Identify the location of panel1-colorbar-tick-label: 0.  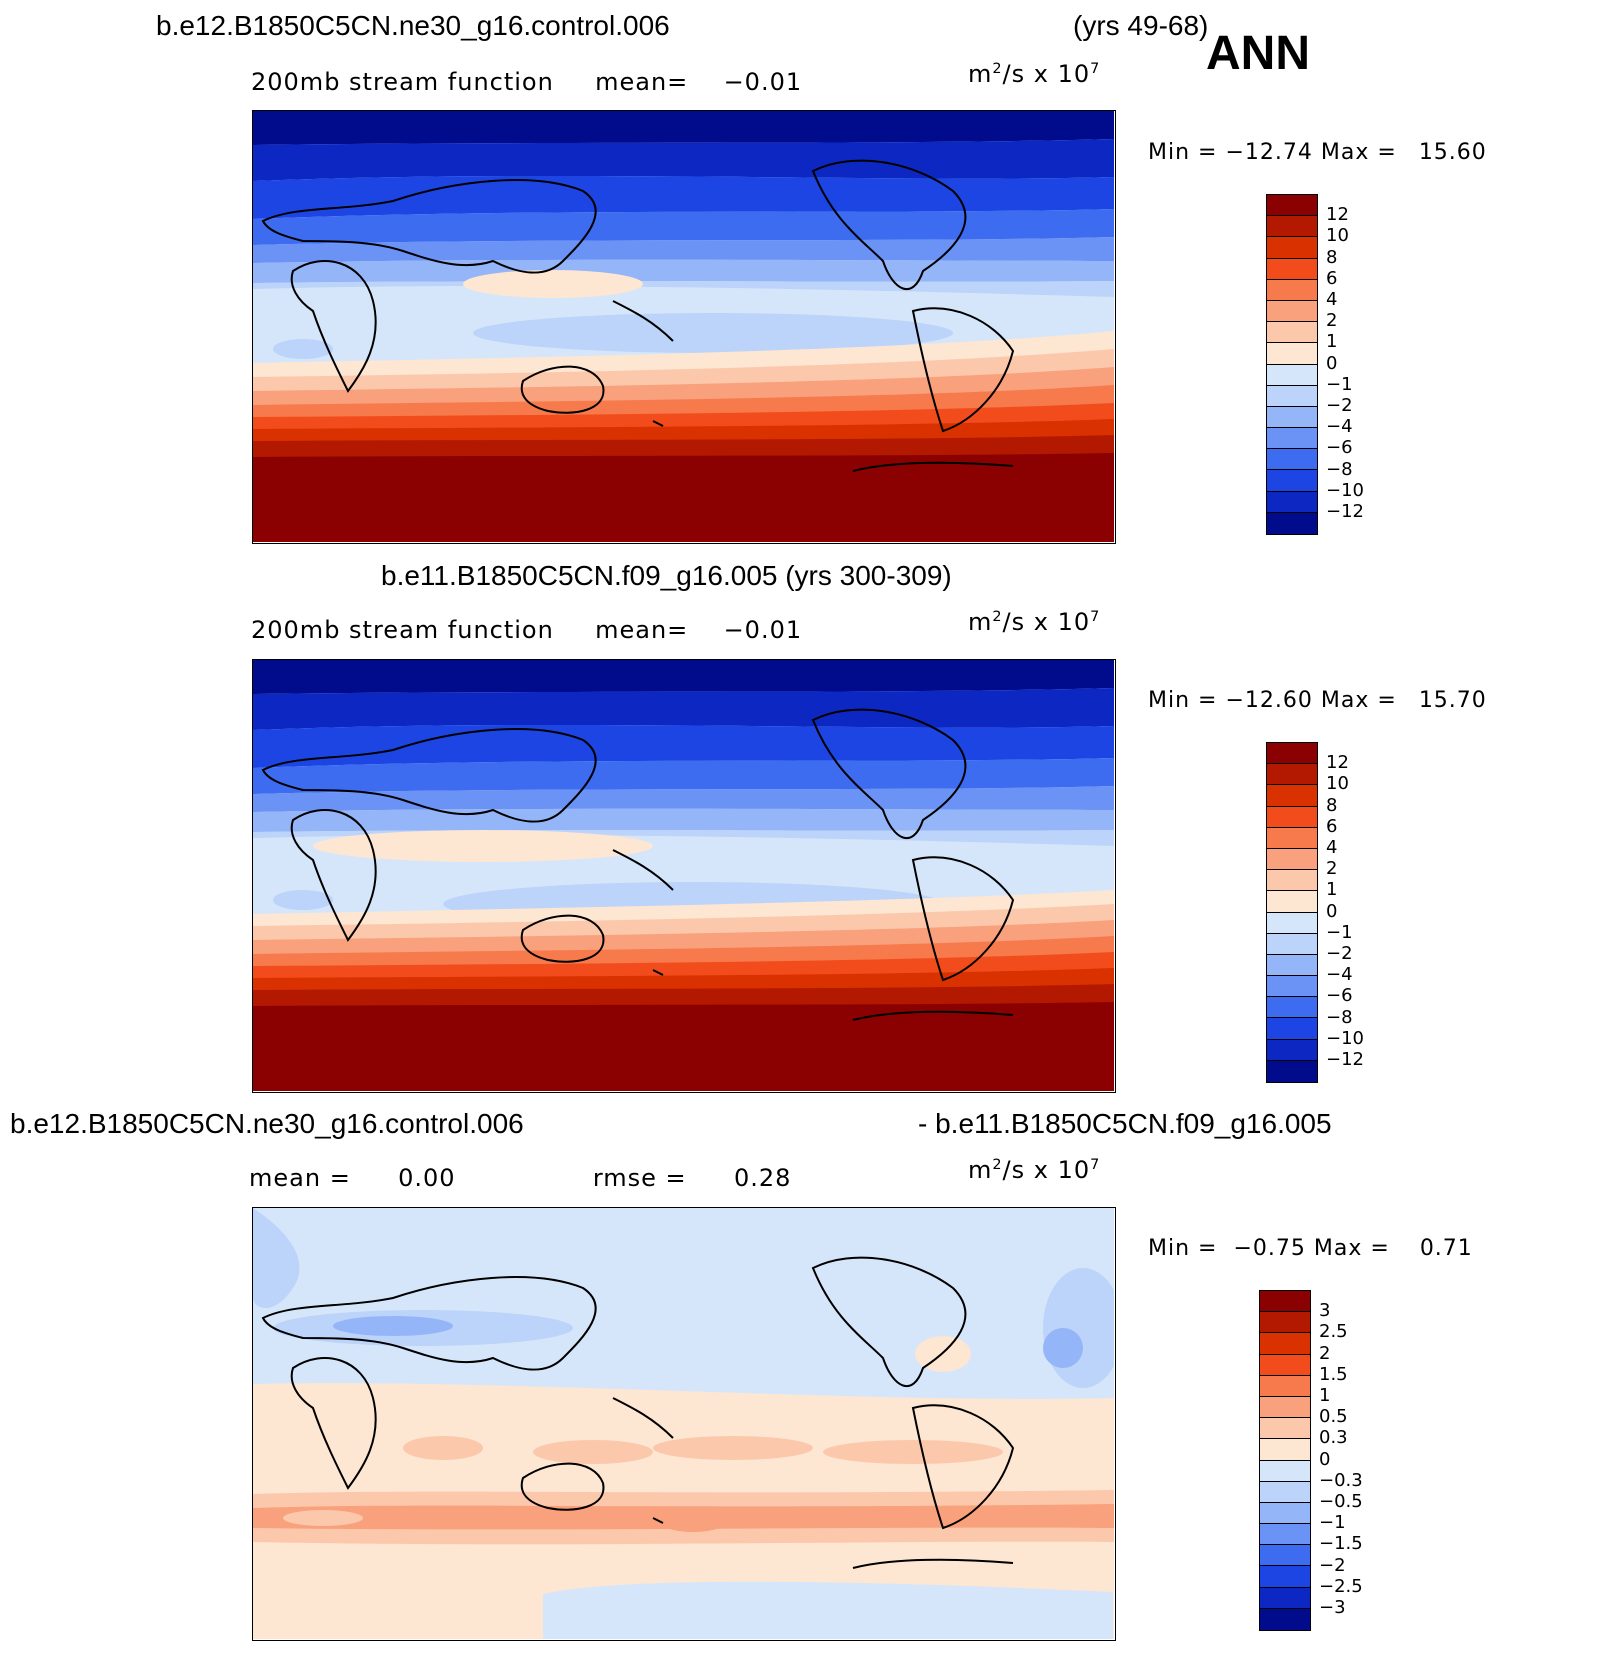
(1332, 363).